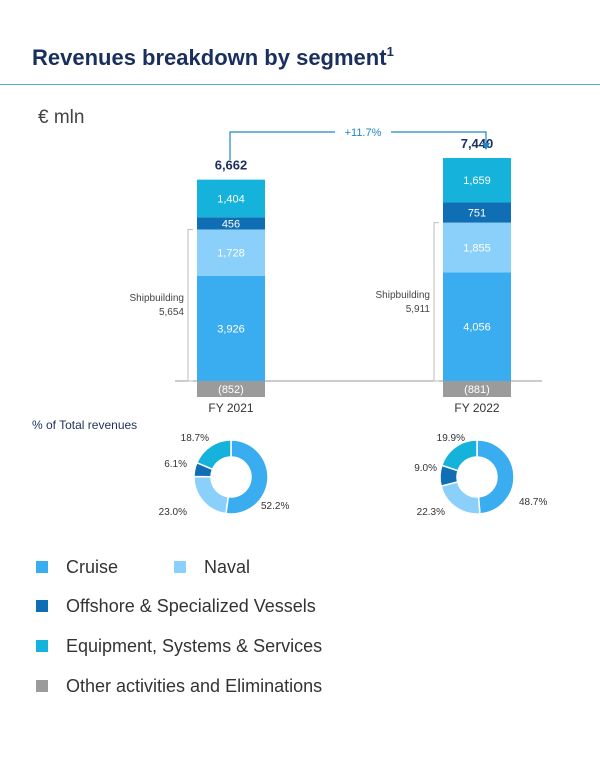  I want to click on bar-other-activities-and-eliminations-2022, so click(477, 389).